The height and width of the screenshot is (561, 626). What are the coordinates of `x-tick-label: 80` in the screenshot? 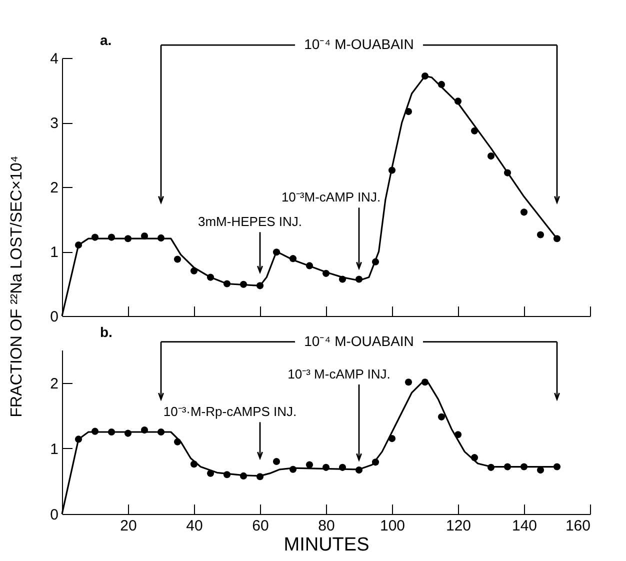 It's located at (326, 526).